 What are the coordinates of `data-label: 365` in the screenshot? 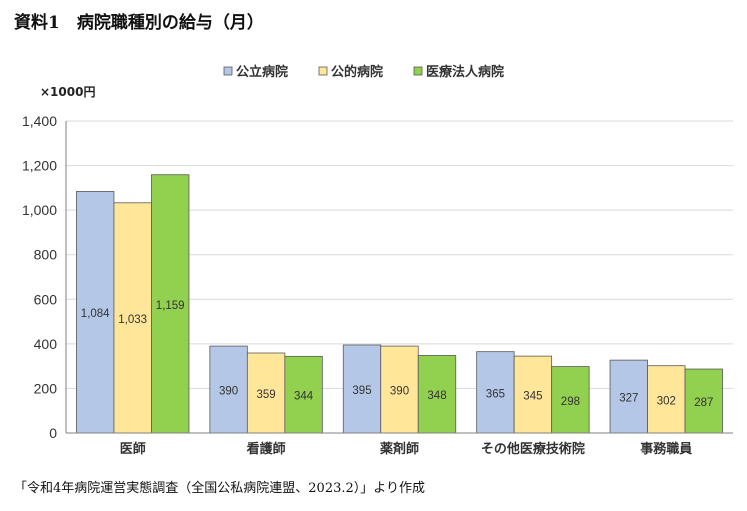 It's located at (495, 394).